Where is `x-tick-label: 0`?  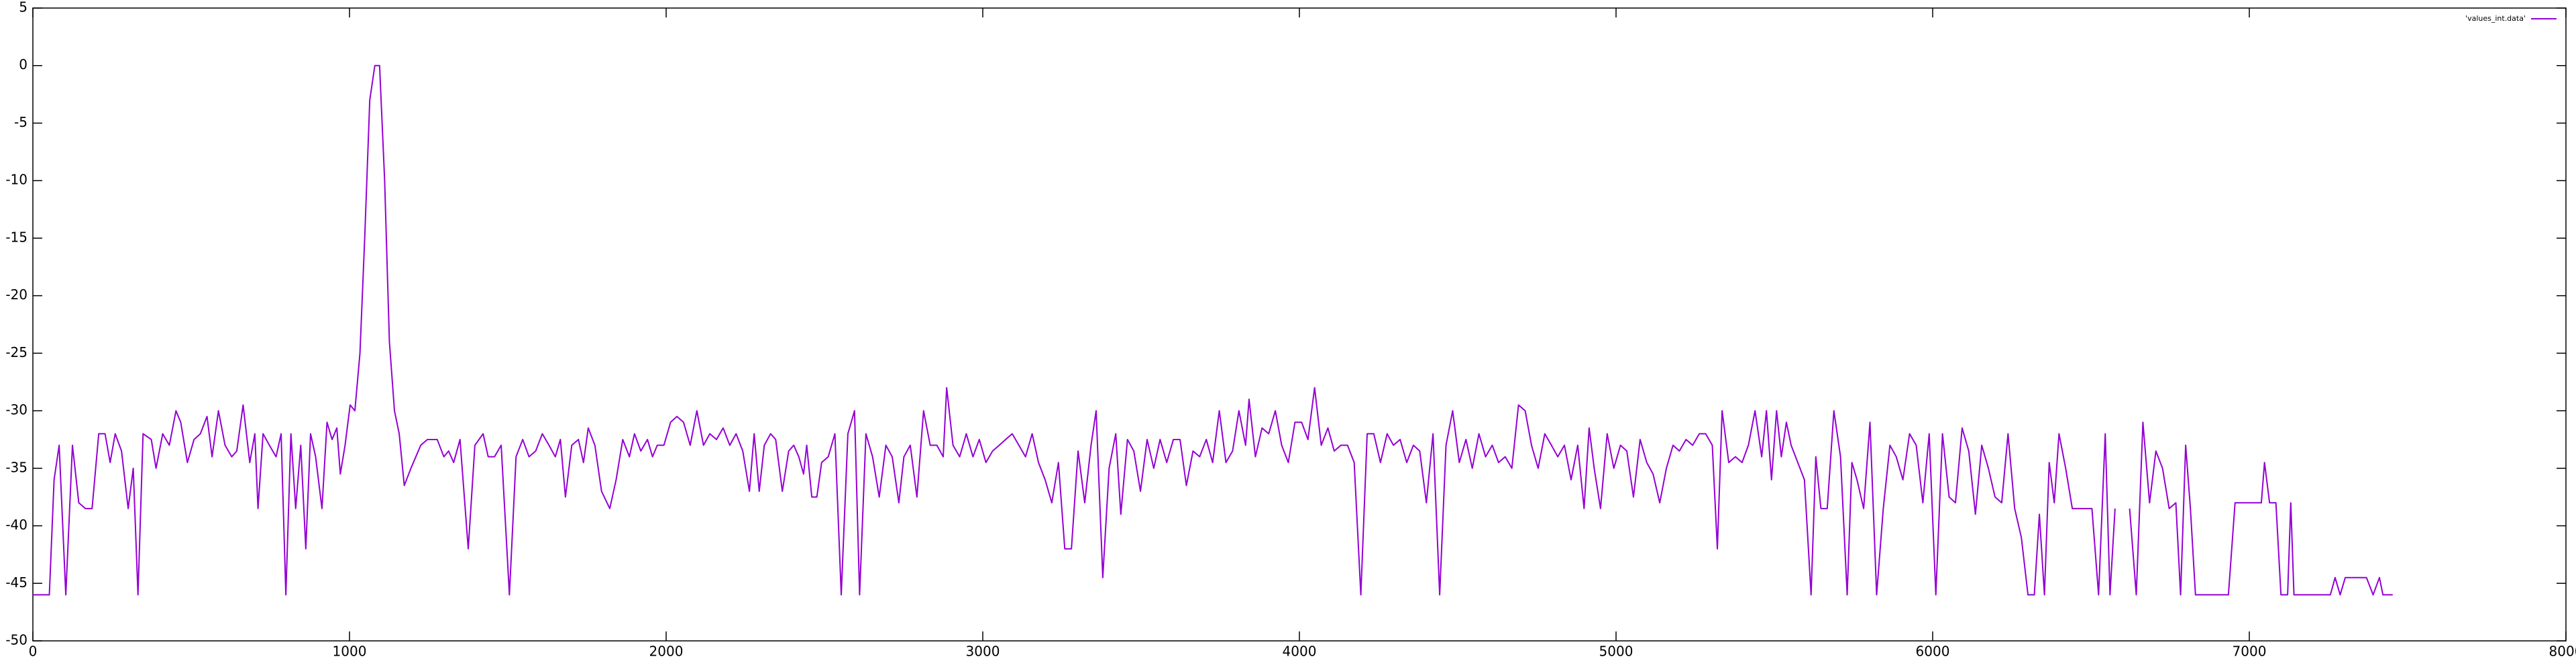 x-tick-label: 0 is located at coordinates (33, 652).